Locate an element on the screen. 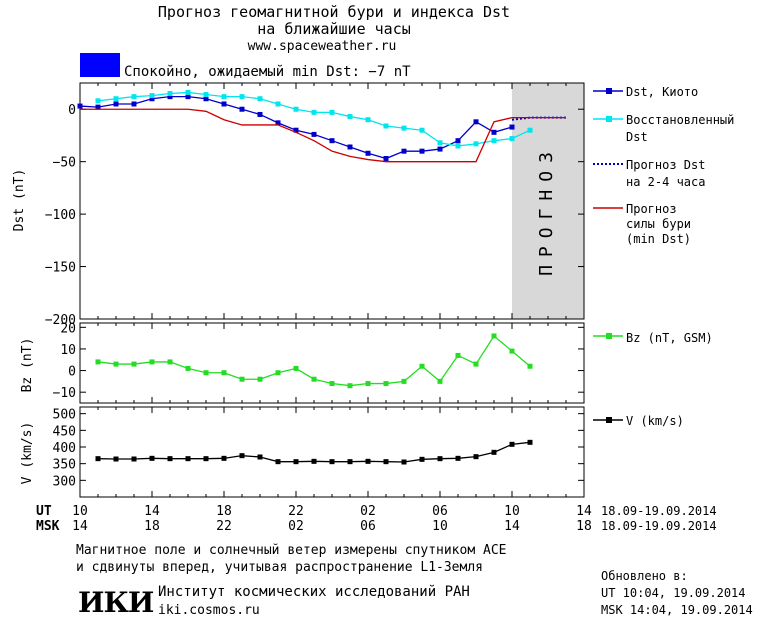 This screenshot has width=760, height=620. institute-site: iki.cosmos.ru is located at coordinates (209, 610).